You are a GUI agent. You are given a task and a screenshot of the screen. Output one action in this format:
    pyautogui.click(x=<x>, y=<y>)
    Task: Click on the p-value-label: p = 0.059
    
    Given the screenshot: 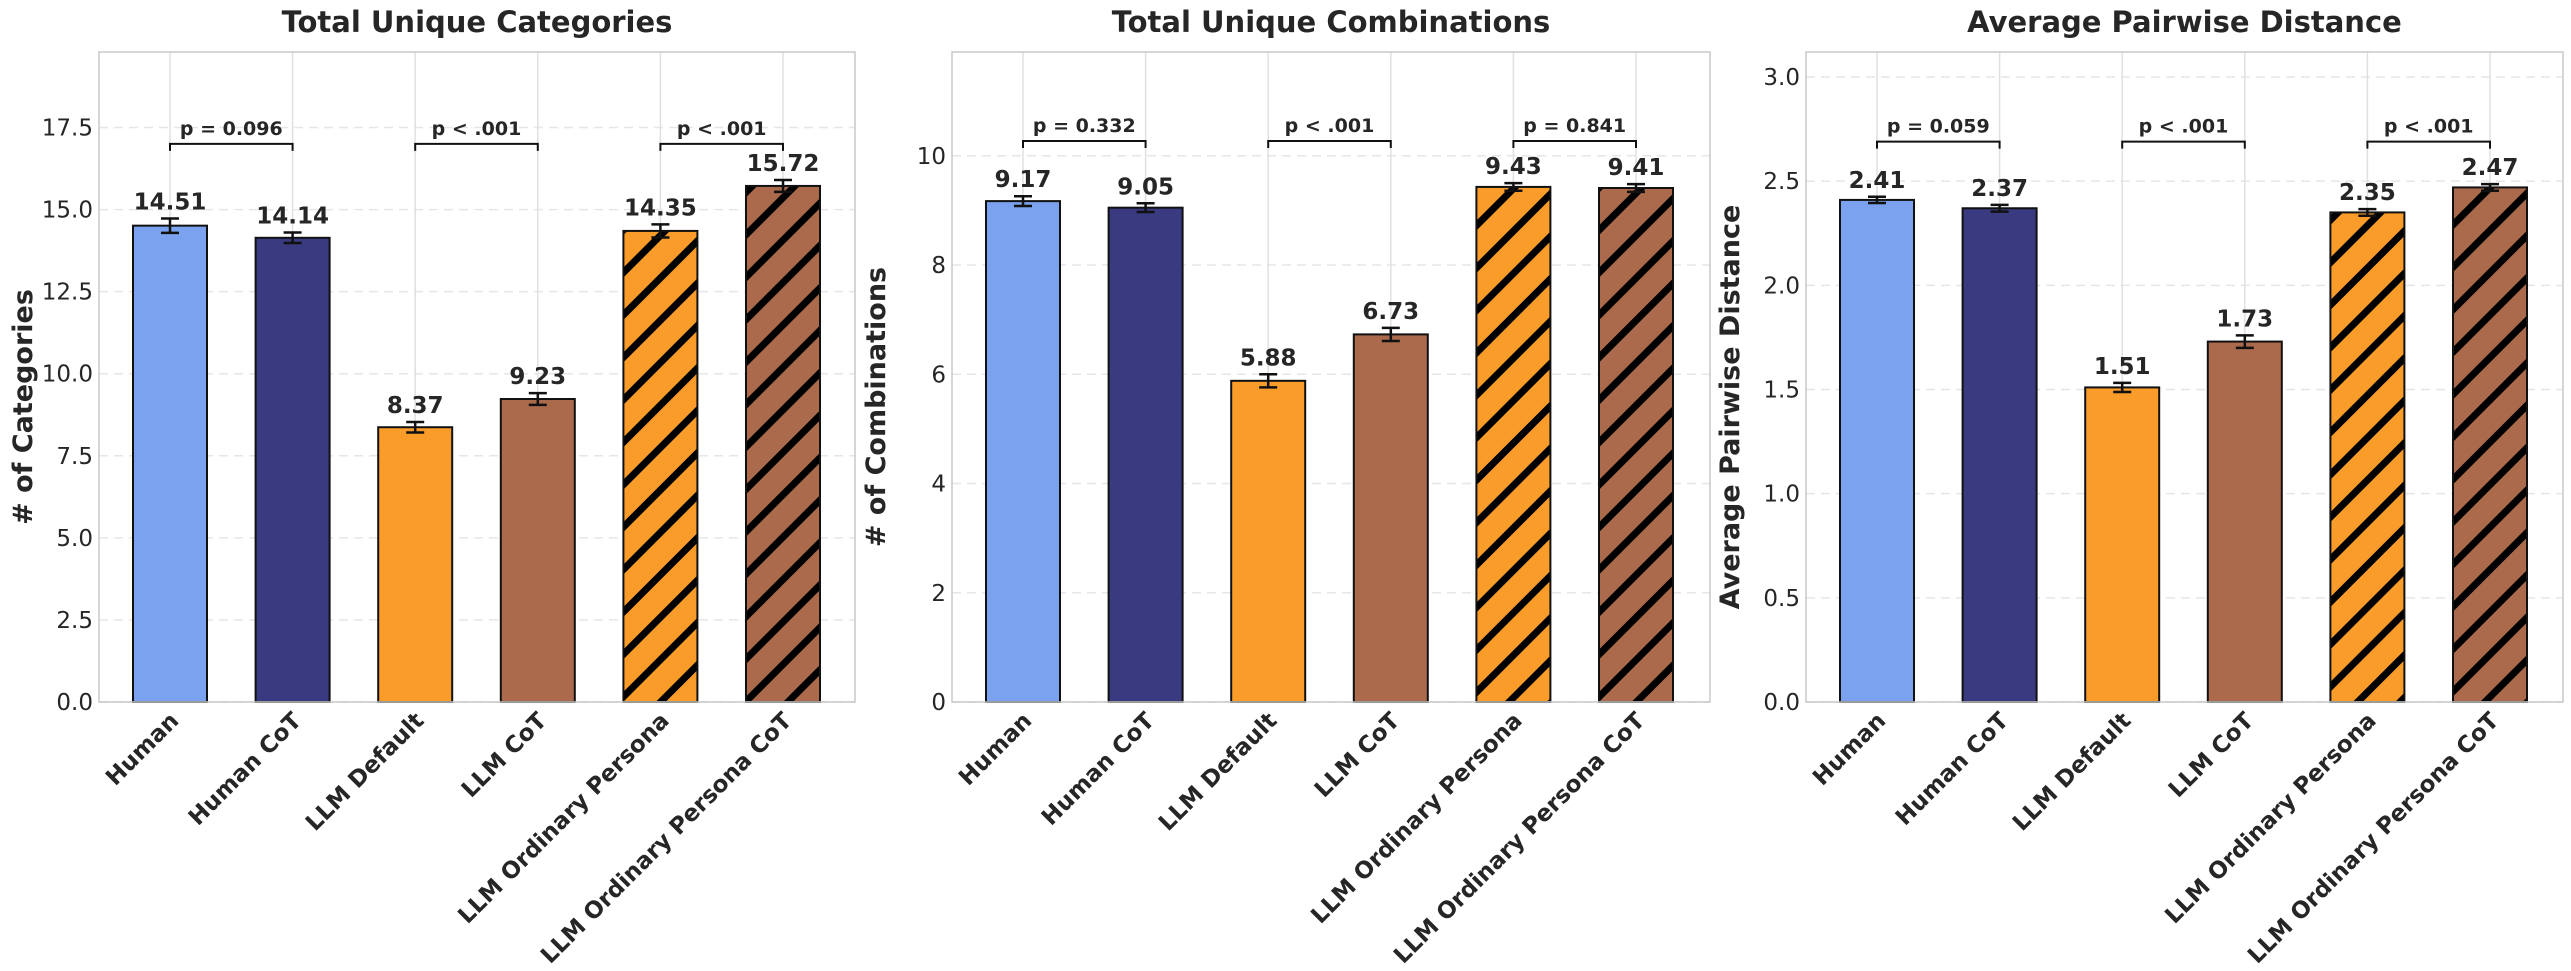 What is the action you would take?
    pyautogui.click(x=1938, y=127)
    